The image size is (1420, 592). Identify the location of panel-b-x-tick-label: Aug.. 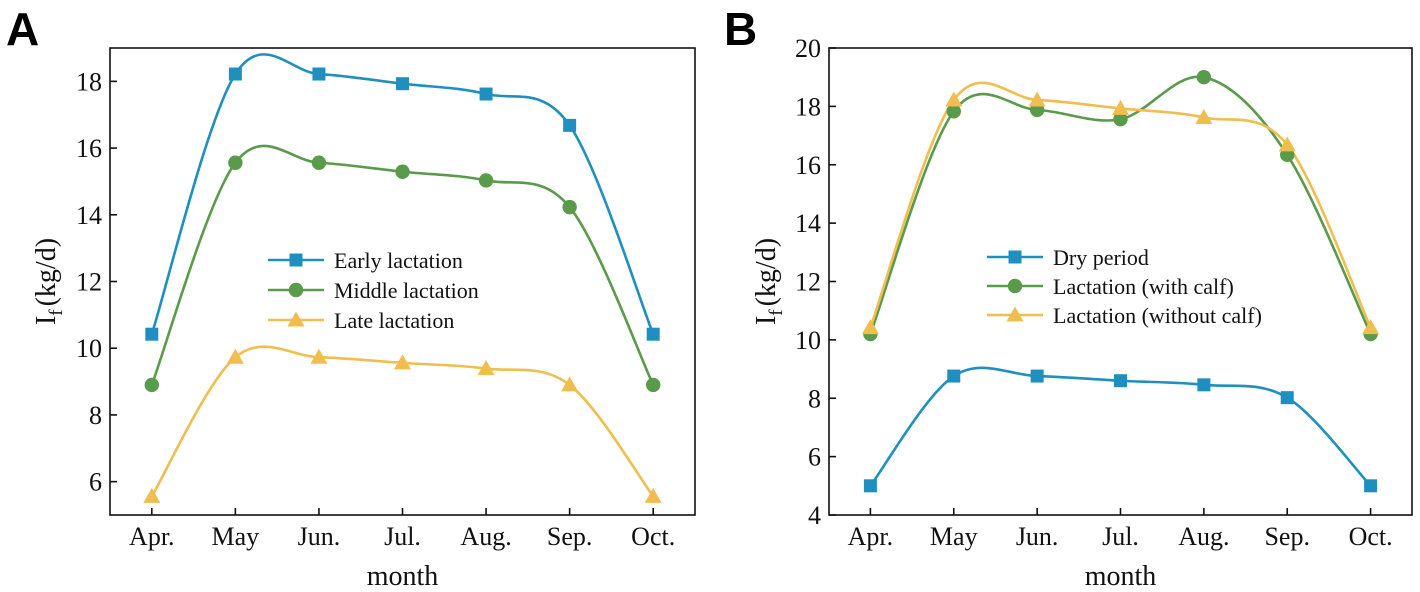
(1203, 536).